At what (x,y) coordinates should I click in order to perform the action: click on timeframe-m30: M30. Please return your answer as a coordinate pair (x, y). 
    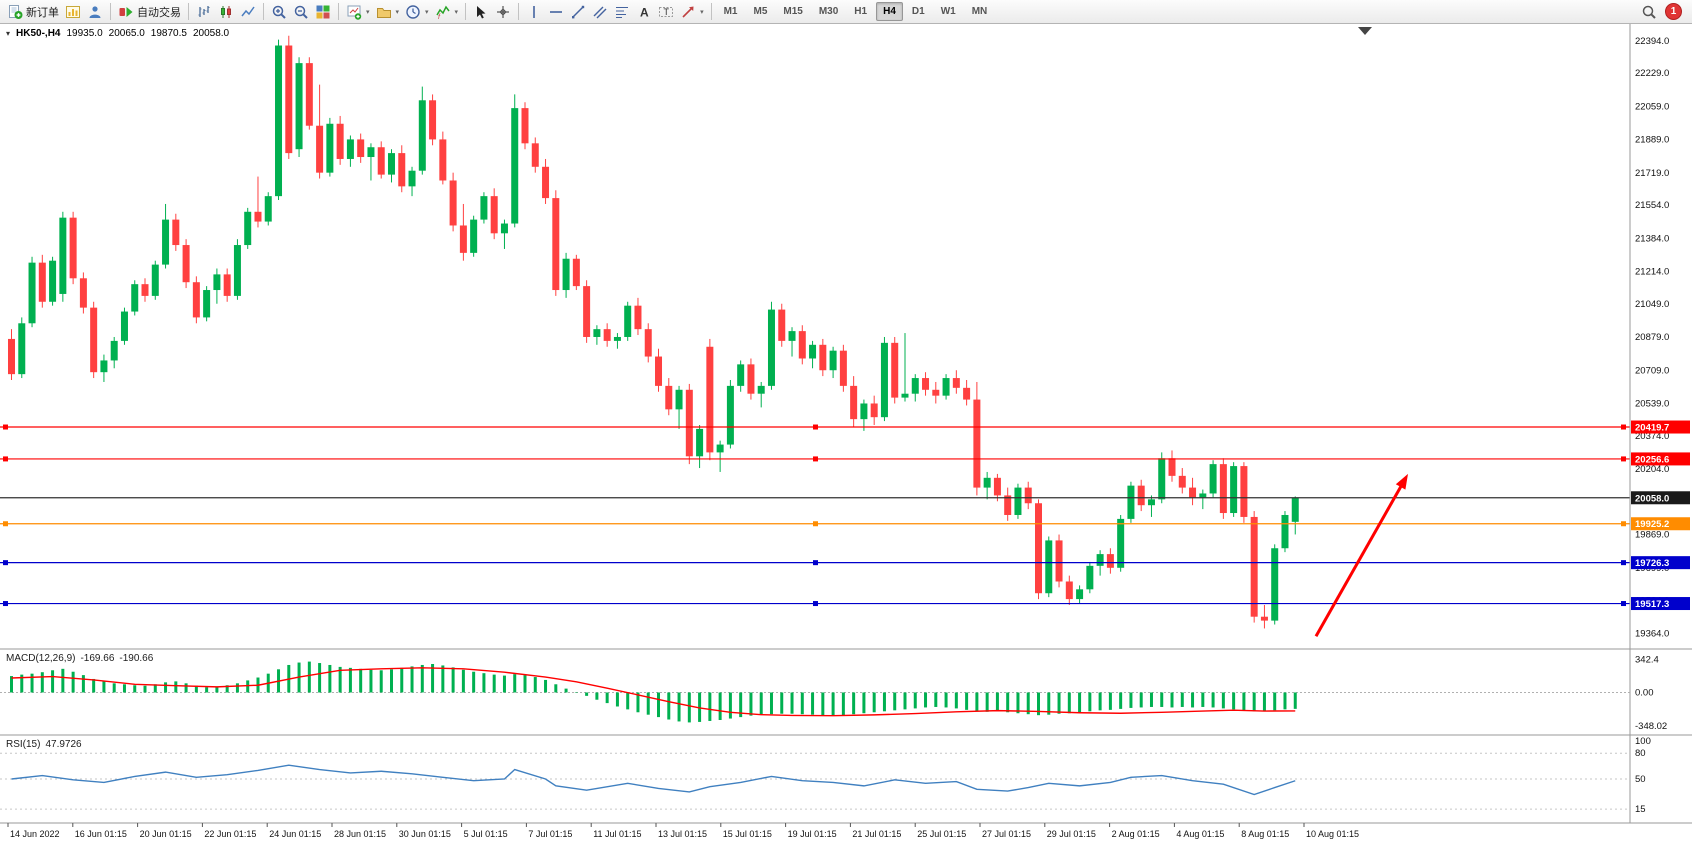
    Looking at the image, I should click on (828, 11).